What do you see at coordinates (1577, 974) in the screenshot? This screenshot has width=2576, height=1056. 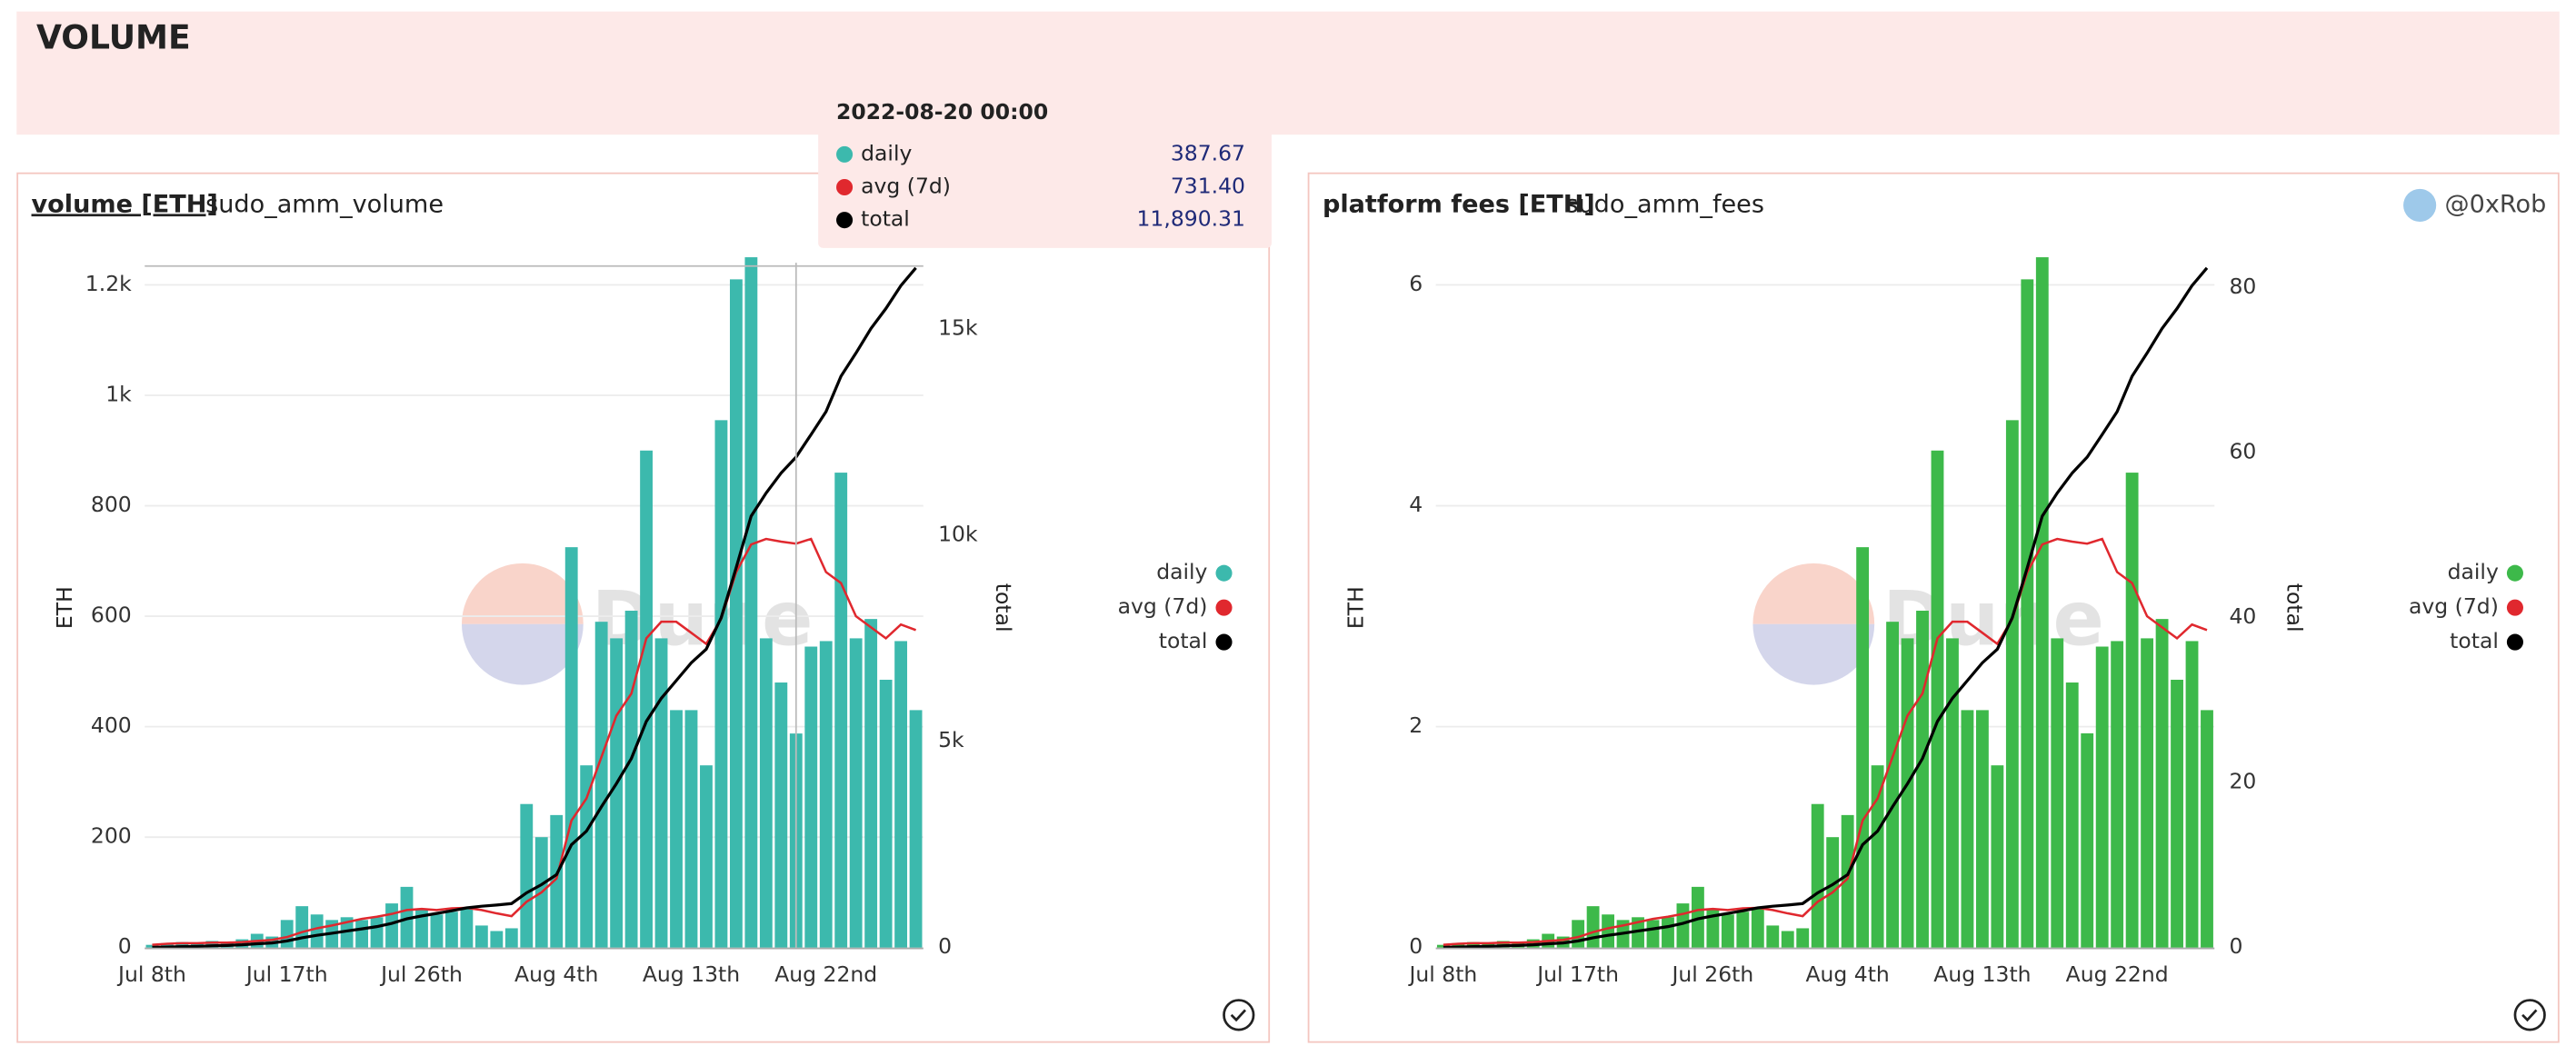 I see `x-tick-label: Jul 17th` at bounding box center [1577, 974].